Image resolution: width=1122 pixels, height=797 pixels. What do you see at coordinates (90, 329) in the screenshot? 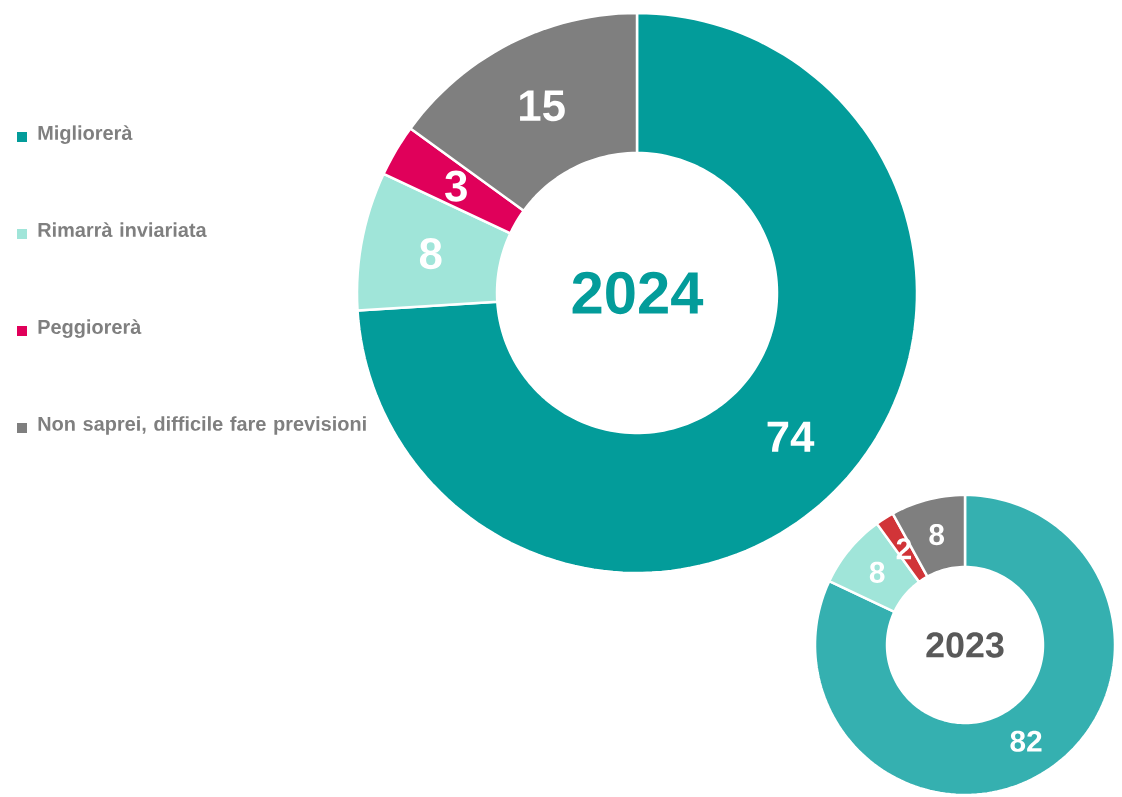
I see `legend-label: Peggiorerà` at bounding box center [90, 329].